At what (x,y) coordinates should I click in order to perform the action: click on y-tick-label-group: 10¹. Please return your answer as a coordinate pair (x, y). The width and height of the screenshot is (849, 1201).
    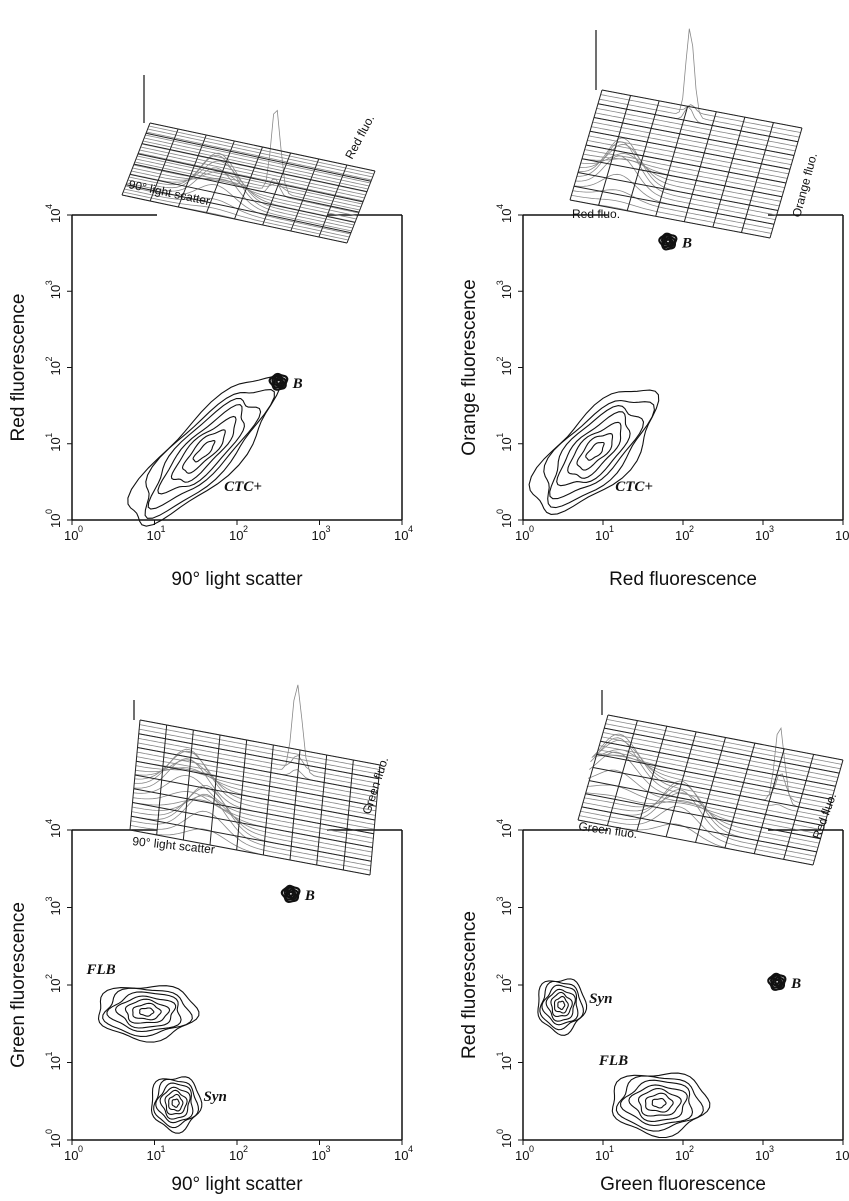
    Looking at the image, I should click on (53, 442).